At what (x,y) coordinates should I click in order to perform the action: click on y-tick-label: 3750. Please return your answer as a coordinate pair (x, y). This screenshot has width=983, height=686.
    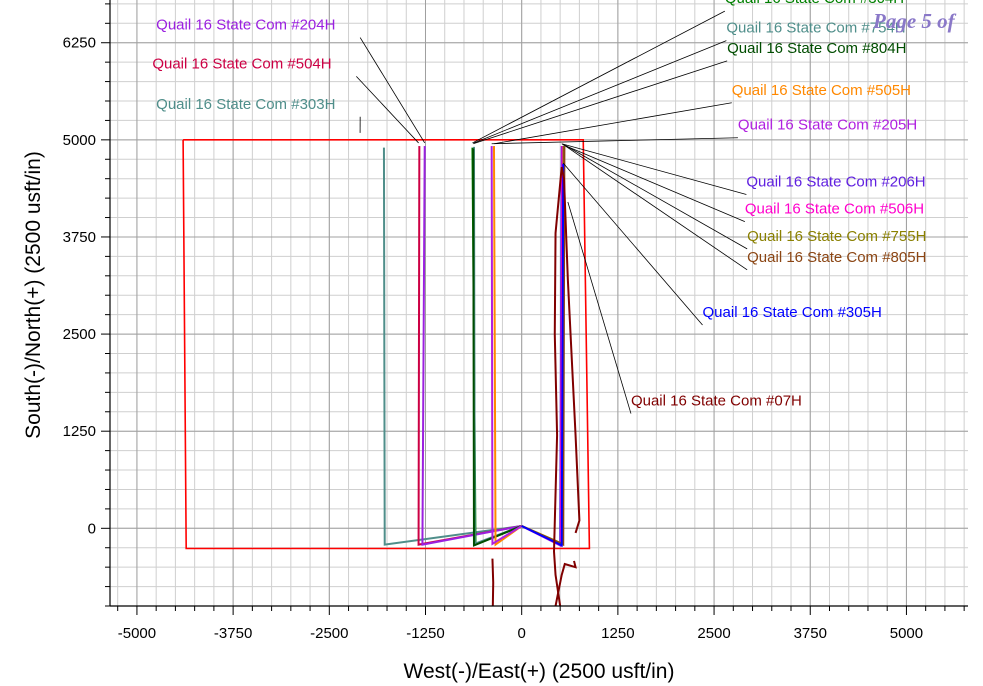
    Looking at the image, I should click on (79, 237).